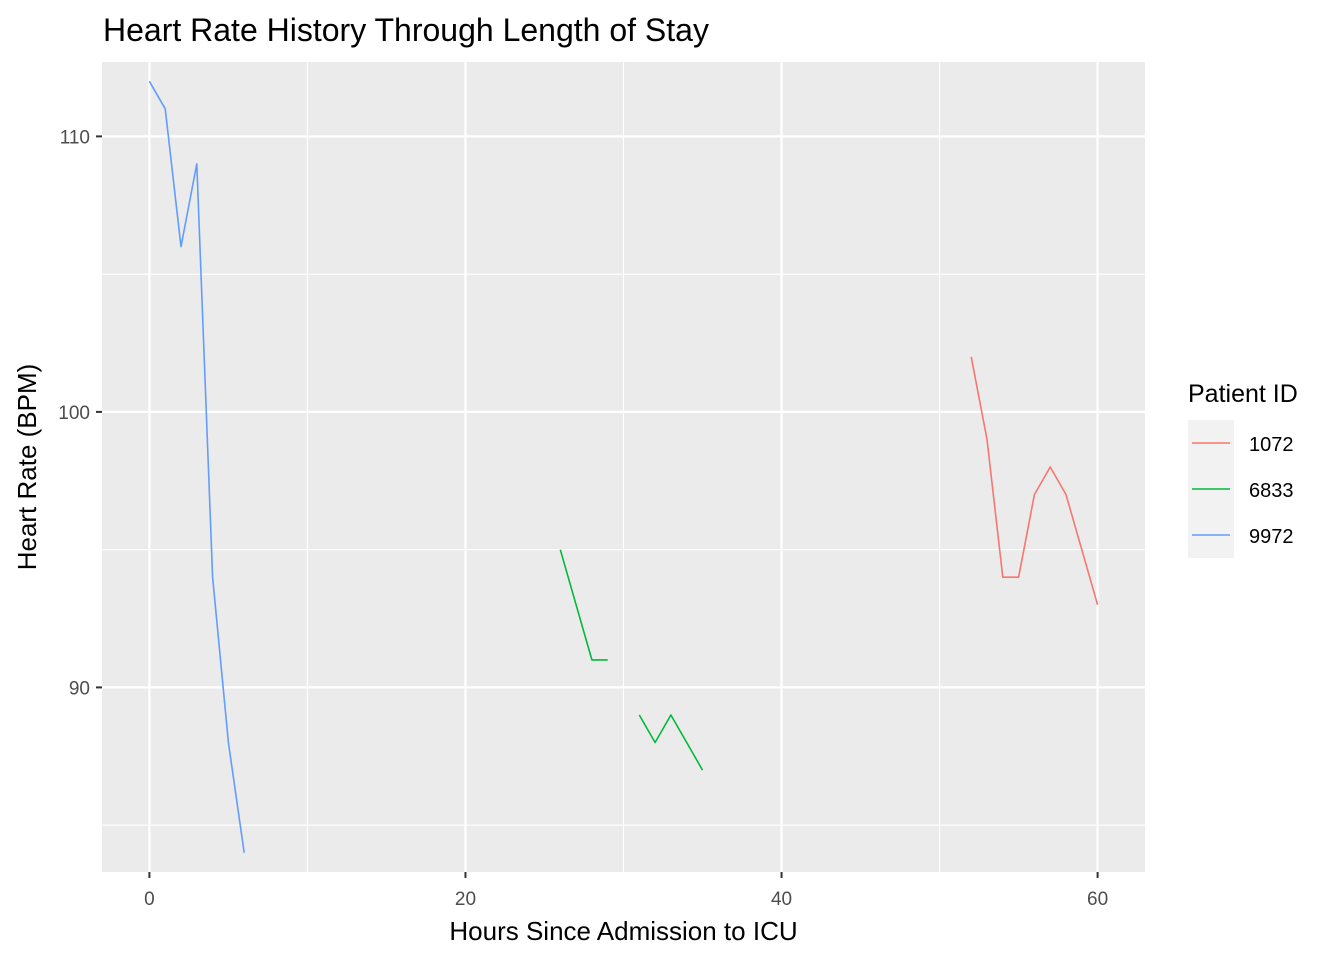 Image resolution: width=1344 pixels, height=960 pixels. I want to click on x-axis-label: Hours Since Admission to ICU, so click(623, 931).